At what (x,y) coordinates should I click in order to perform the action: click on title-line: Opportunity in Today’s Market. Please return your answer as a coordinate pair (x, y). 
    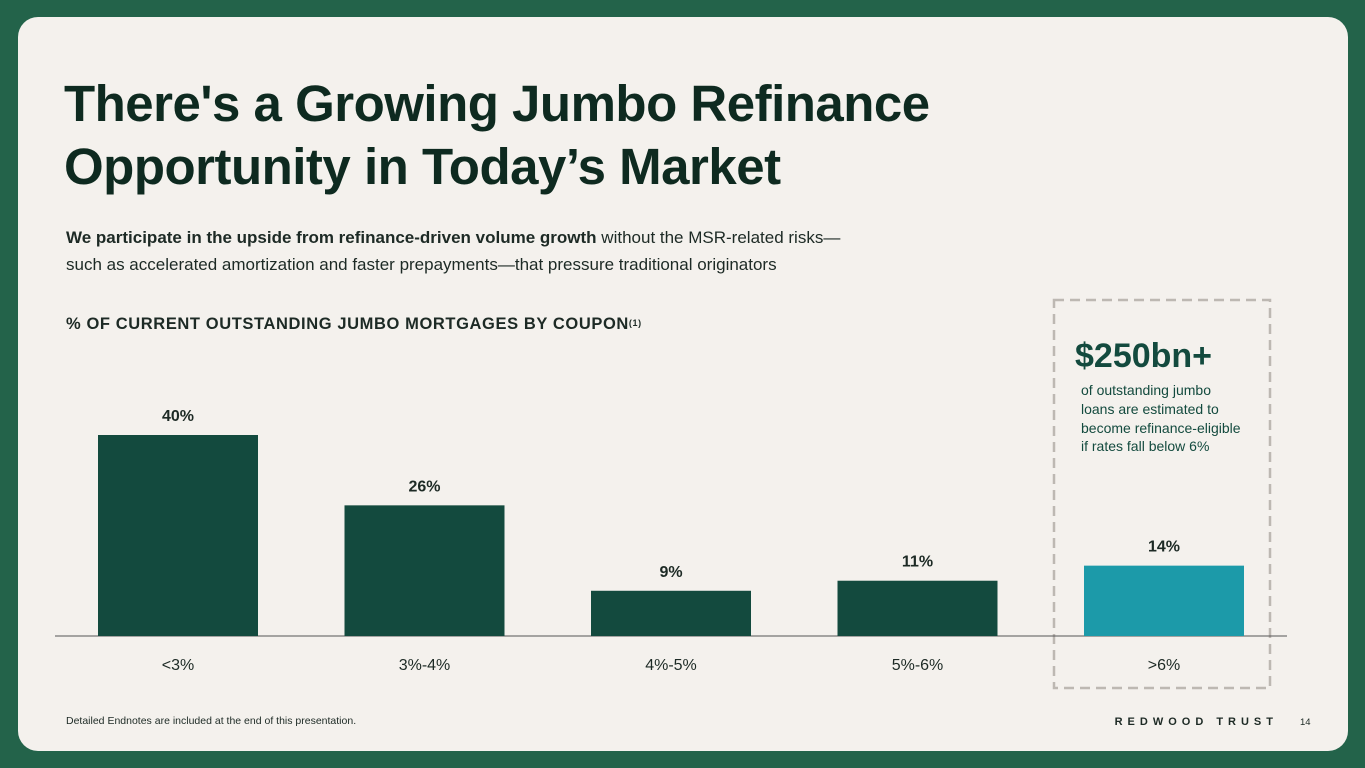
    Looking at the image, I should click on (422, 166).